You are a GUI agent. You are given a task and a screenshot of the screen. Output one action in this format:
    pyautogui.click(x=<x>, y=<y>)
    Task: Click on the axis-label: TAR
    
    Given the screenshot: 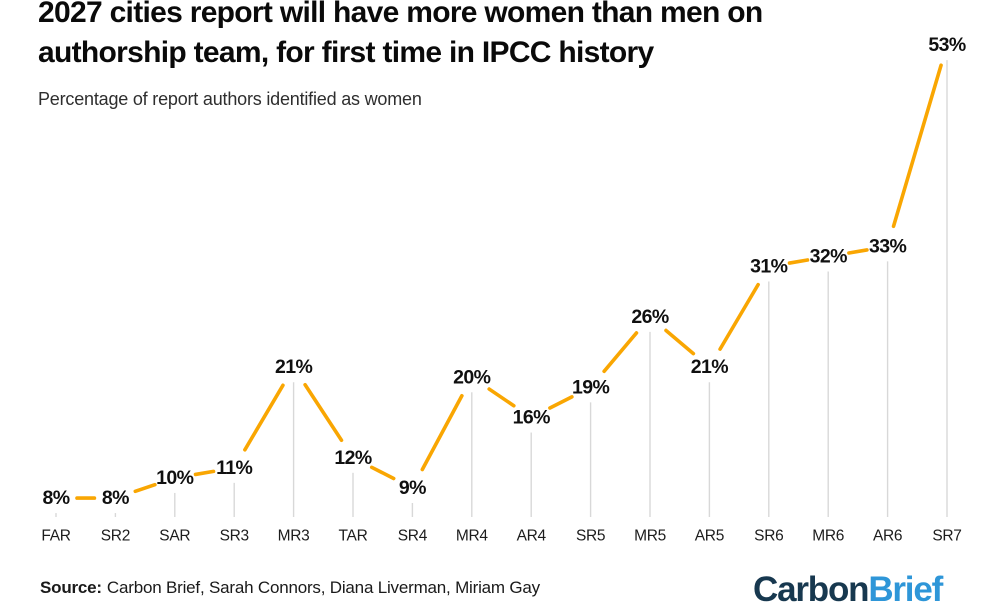 What is the action you would take?
    pyautogui.click(x=353, y=536)
    